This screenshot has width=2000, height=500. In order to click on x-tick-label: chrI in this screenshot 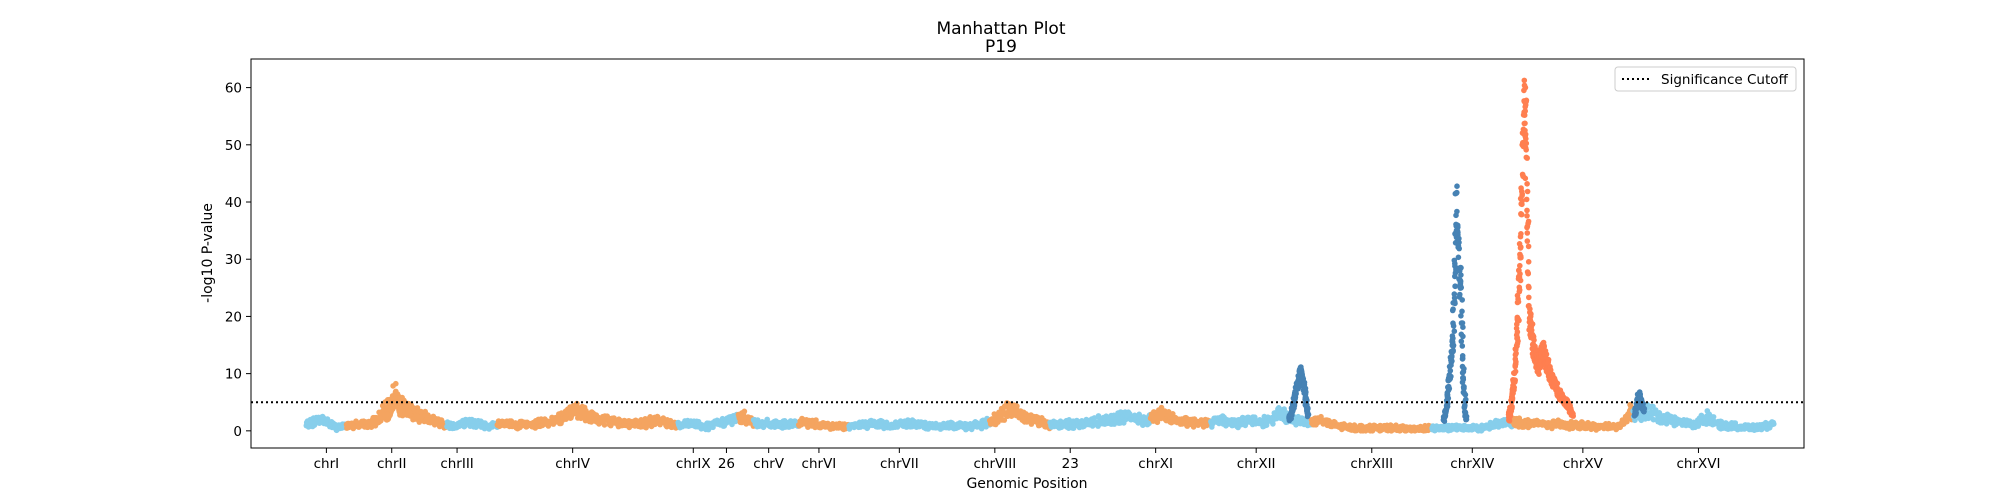, I will do `click(327, 464)`.